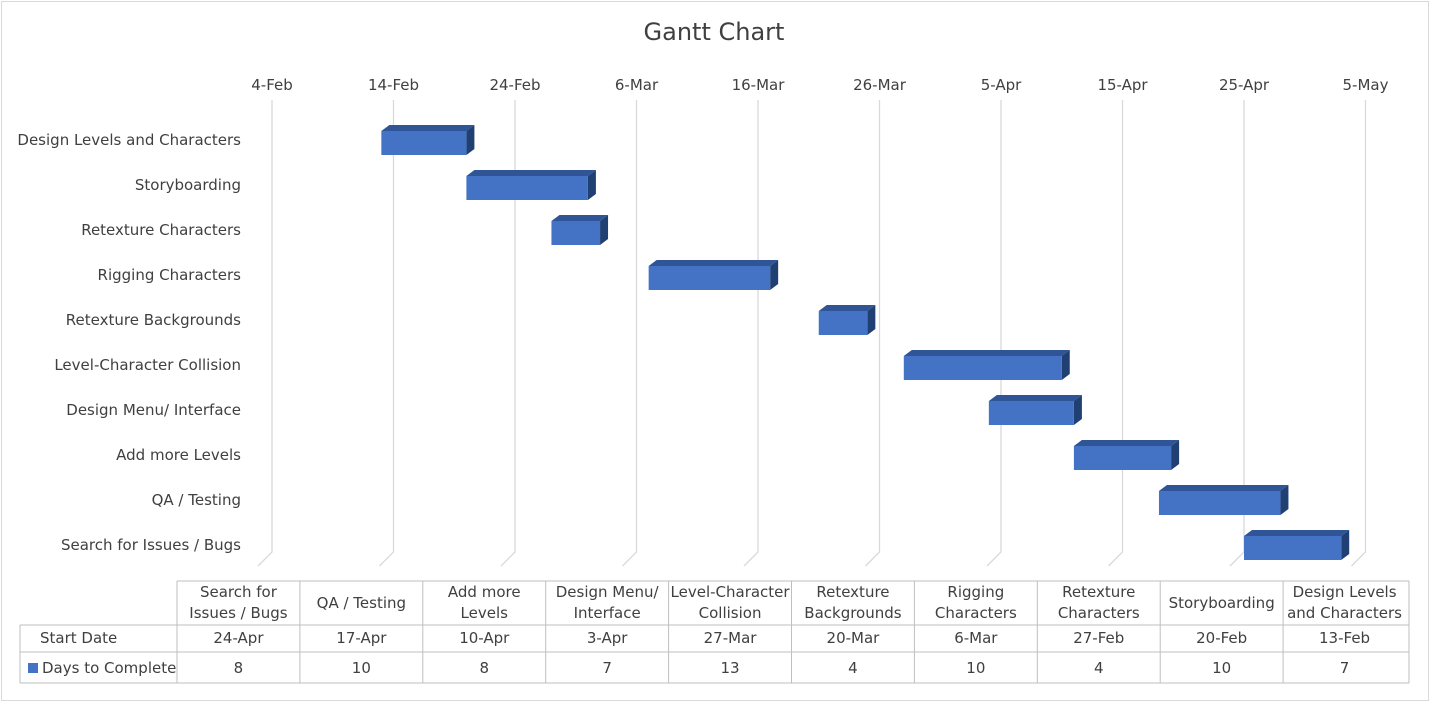 The height and width of the screenshot is (704, 1432). I want to click on table-header-cell: Rigging, so click(975, 592).